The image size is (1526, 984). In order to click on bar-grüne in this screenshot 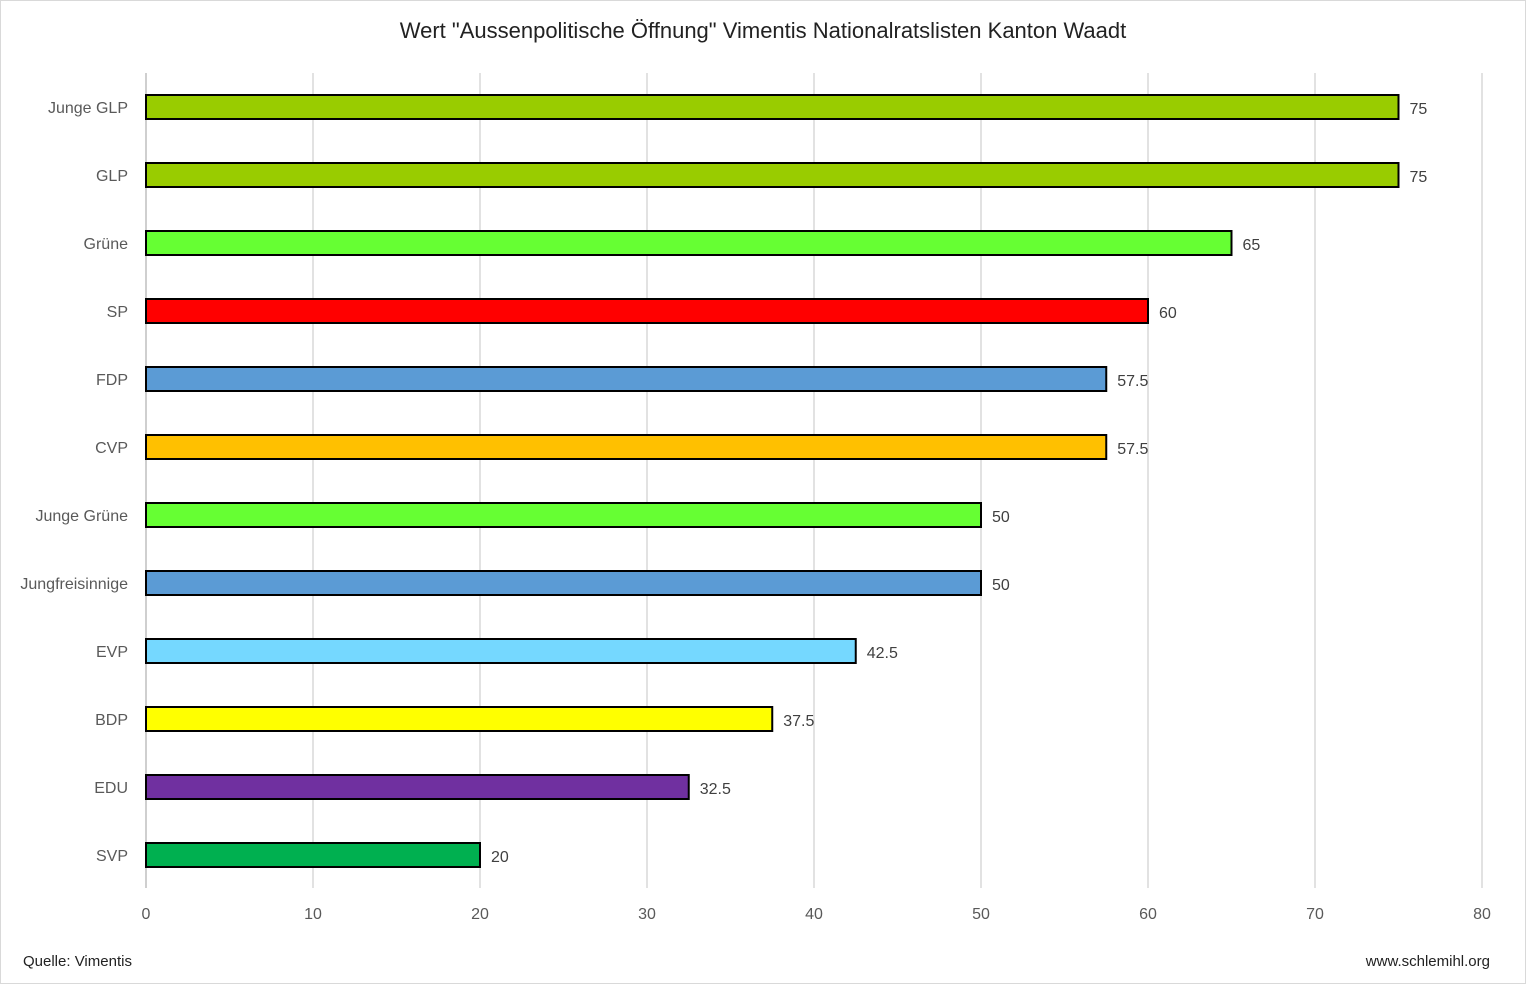, I will do `click(689, 243)`.